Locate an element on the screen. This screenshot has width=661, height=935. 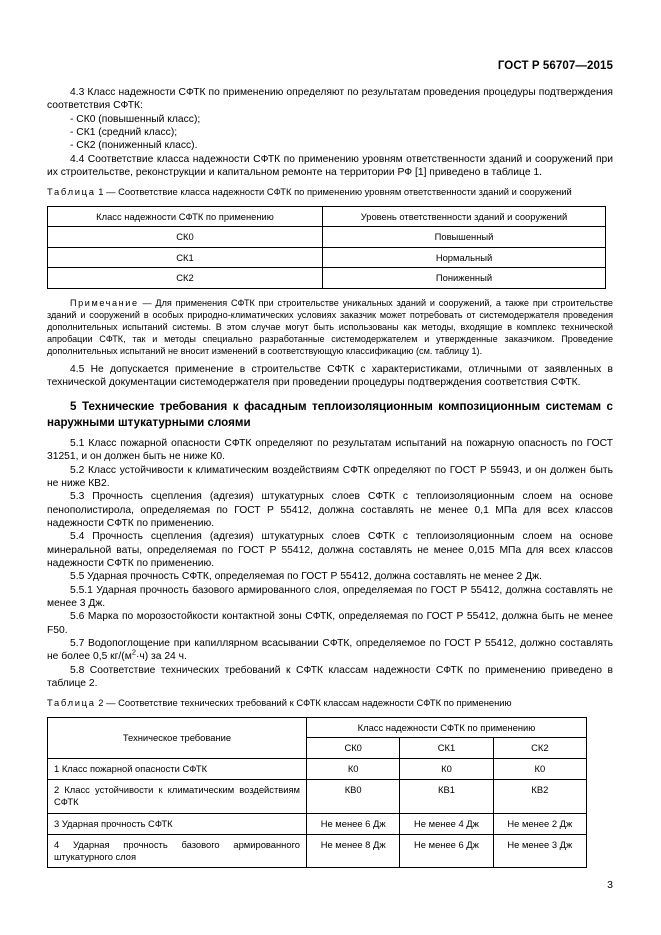
standard-header: ГОСТ Р 56707—2015 is located at coordinates (555, 66).